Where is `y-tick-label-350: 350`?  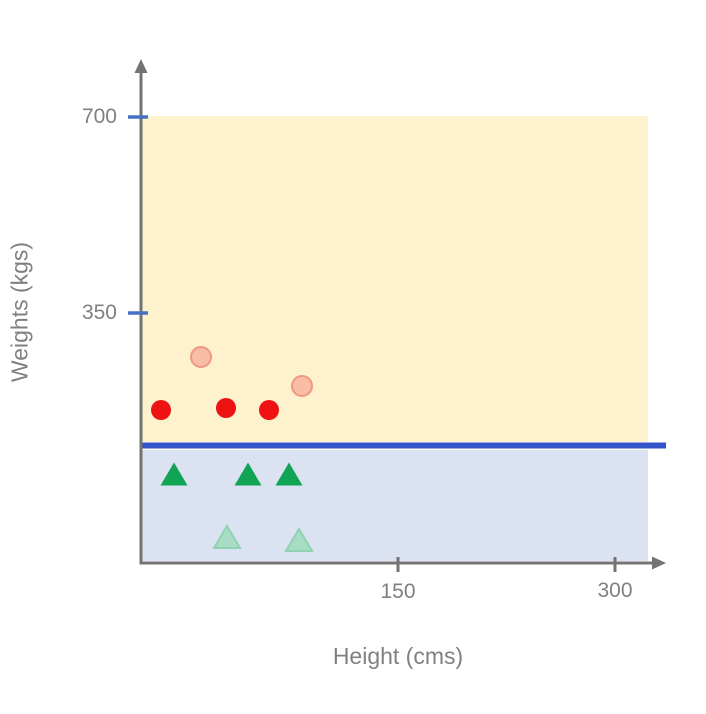
y-tick-label-350: 350 is located at coordinates (99, 312).